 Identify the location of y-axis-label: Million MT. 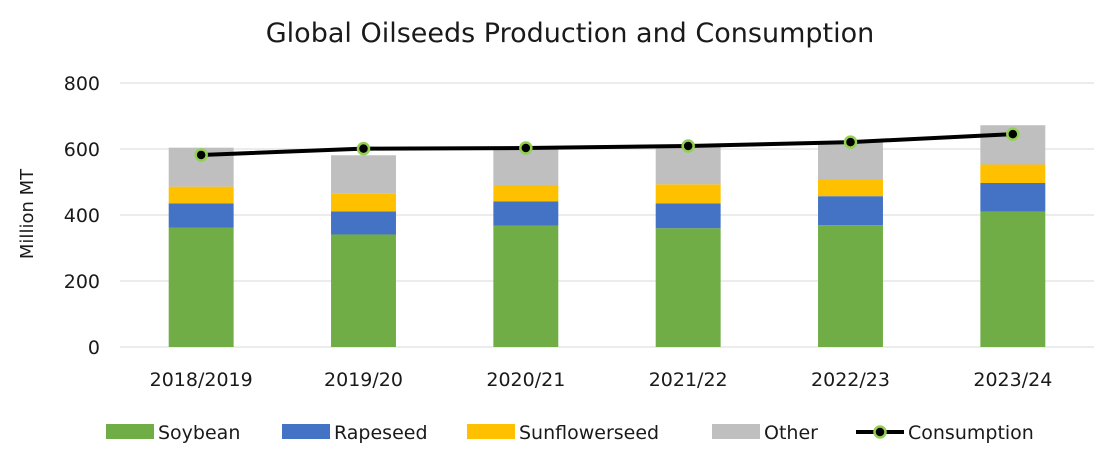
(27, 213).